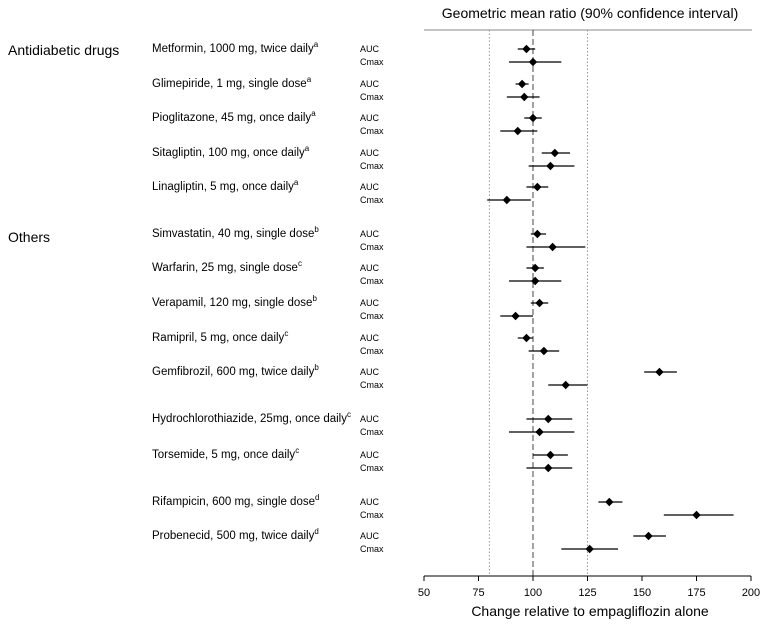  What do you see at coordinates (234, 301) in the screenshot?
I see `drug-name: Verapamil, 120 mg, single doseb` at bounding box center [234, 301].